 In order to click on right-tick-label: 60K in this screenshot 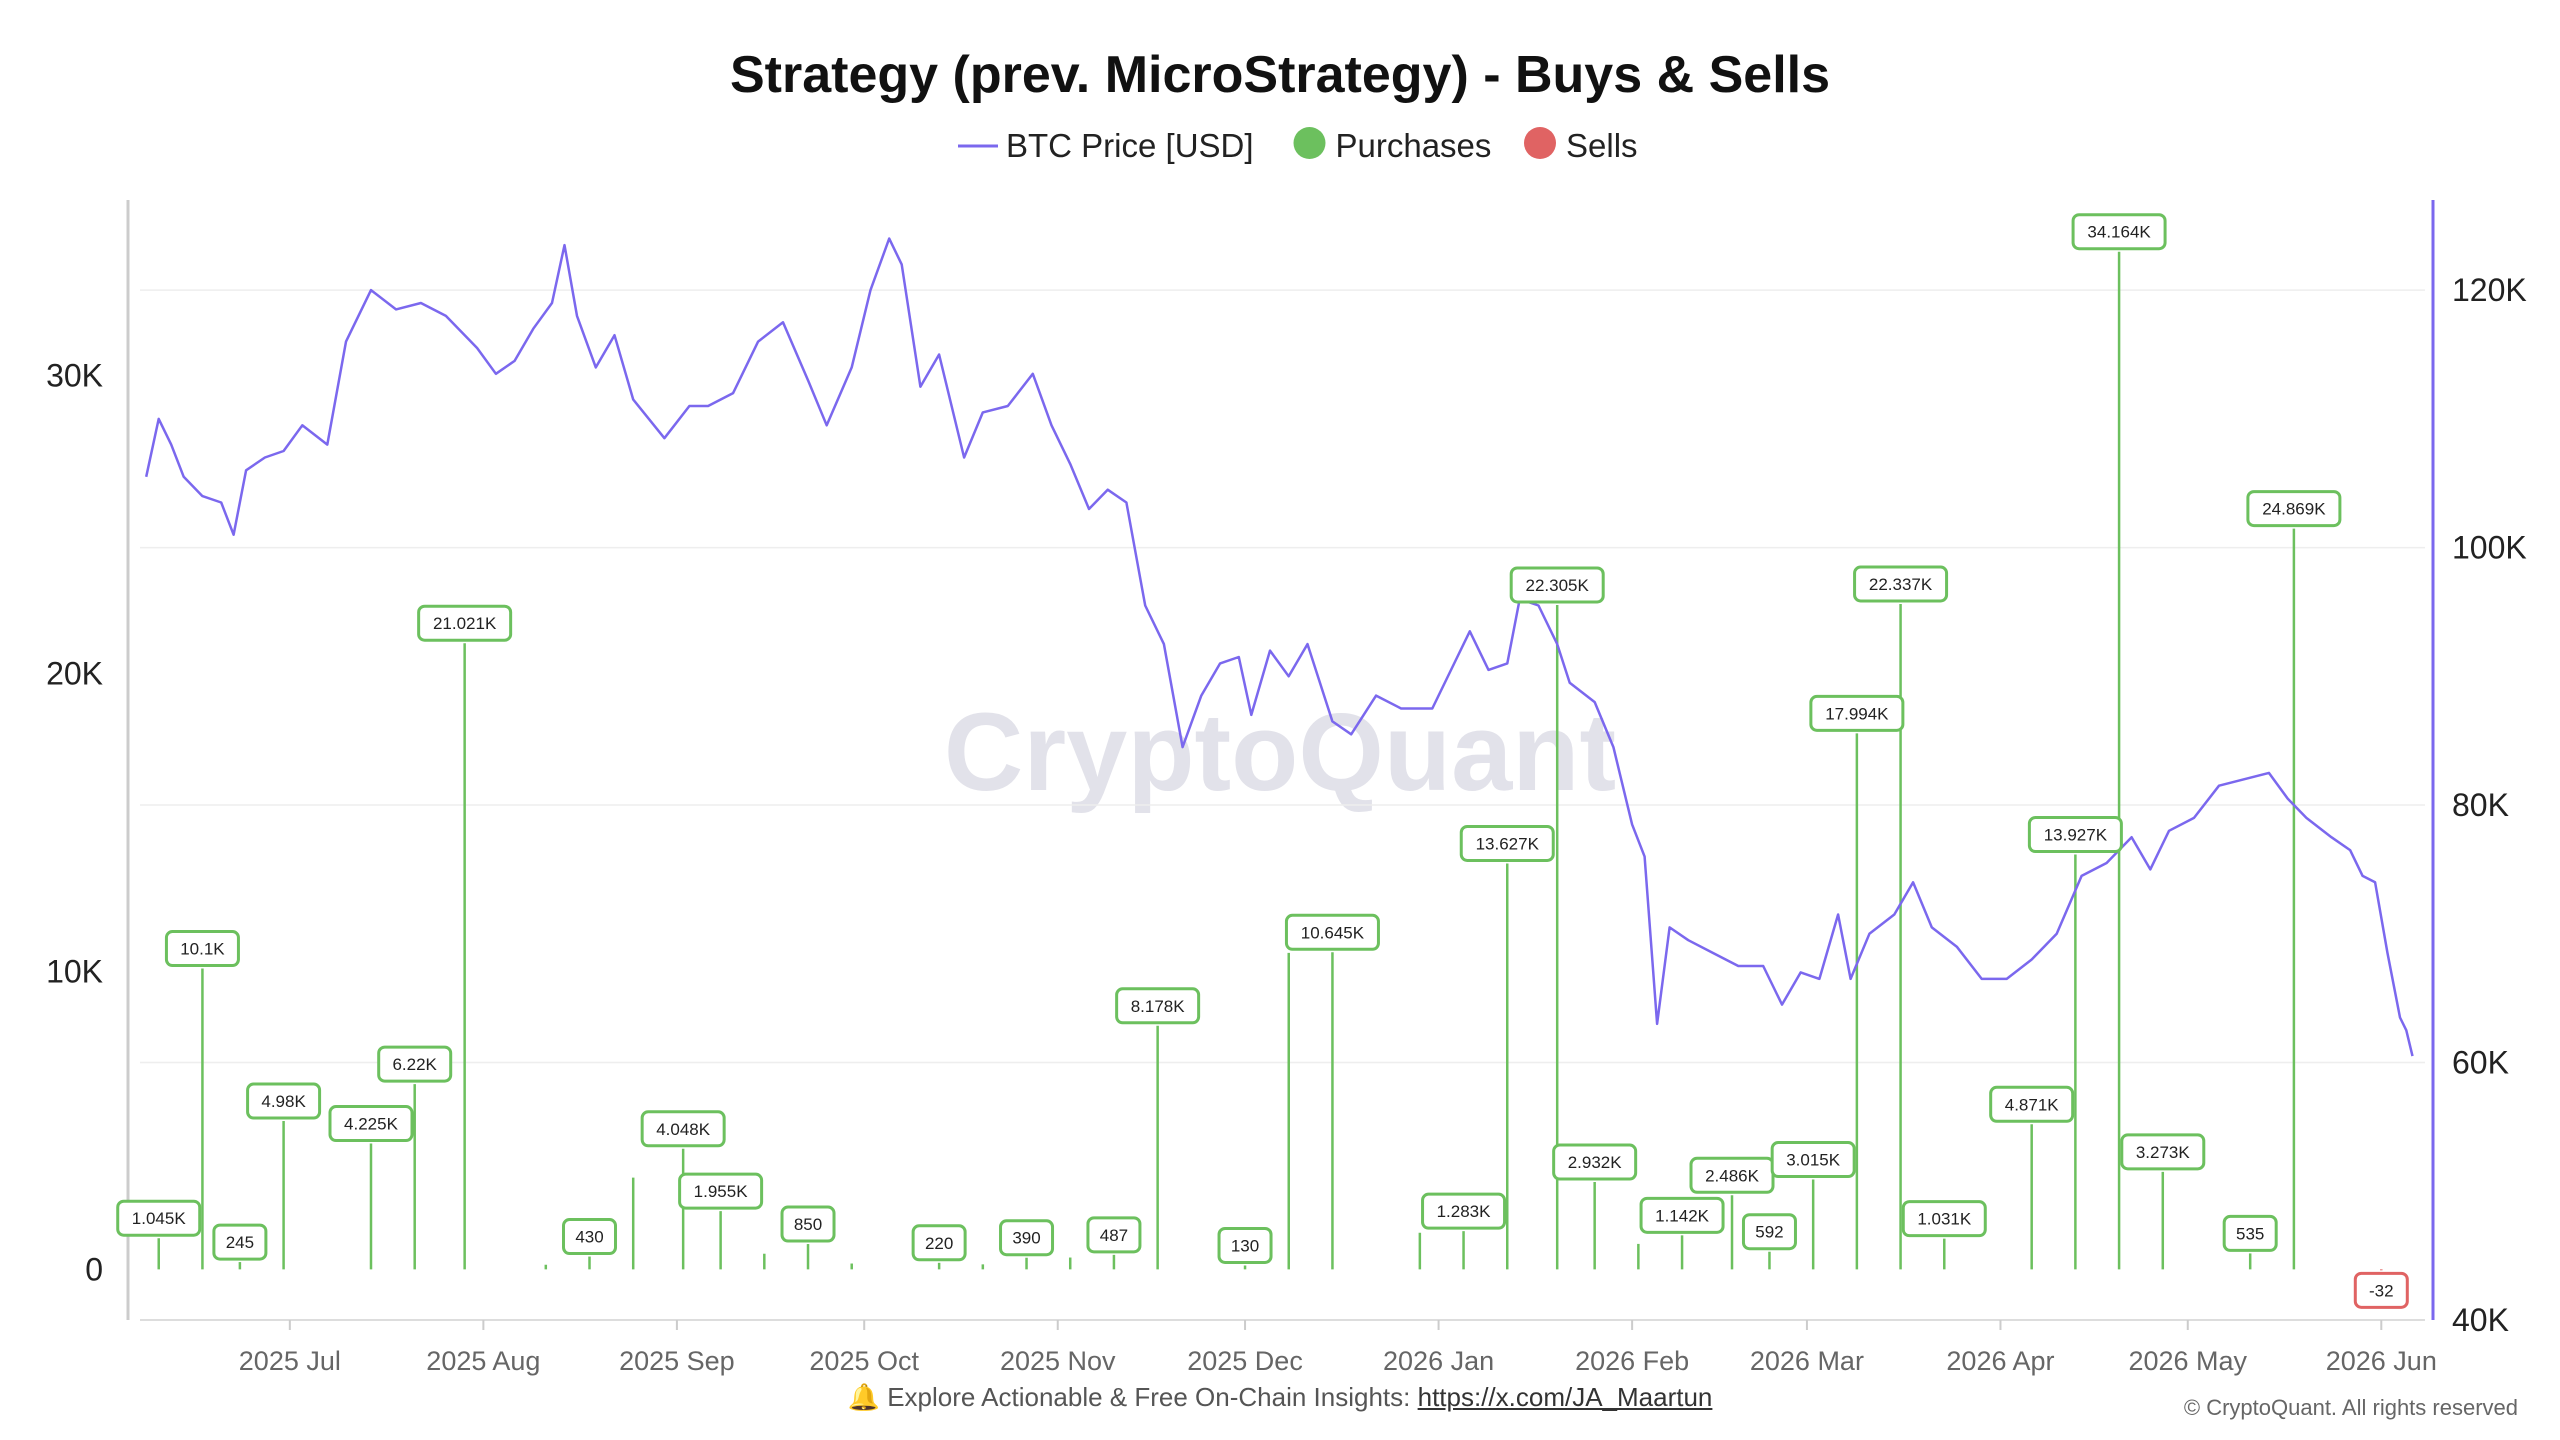, I will do `click(2480, 1063)`.